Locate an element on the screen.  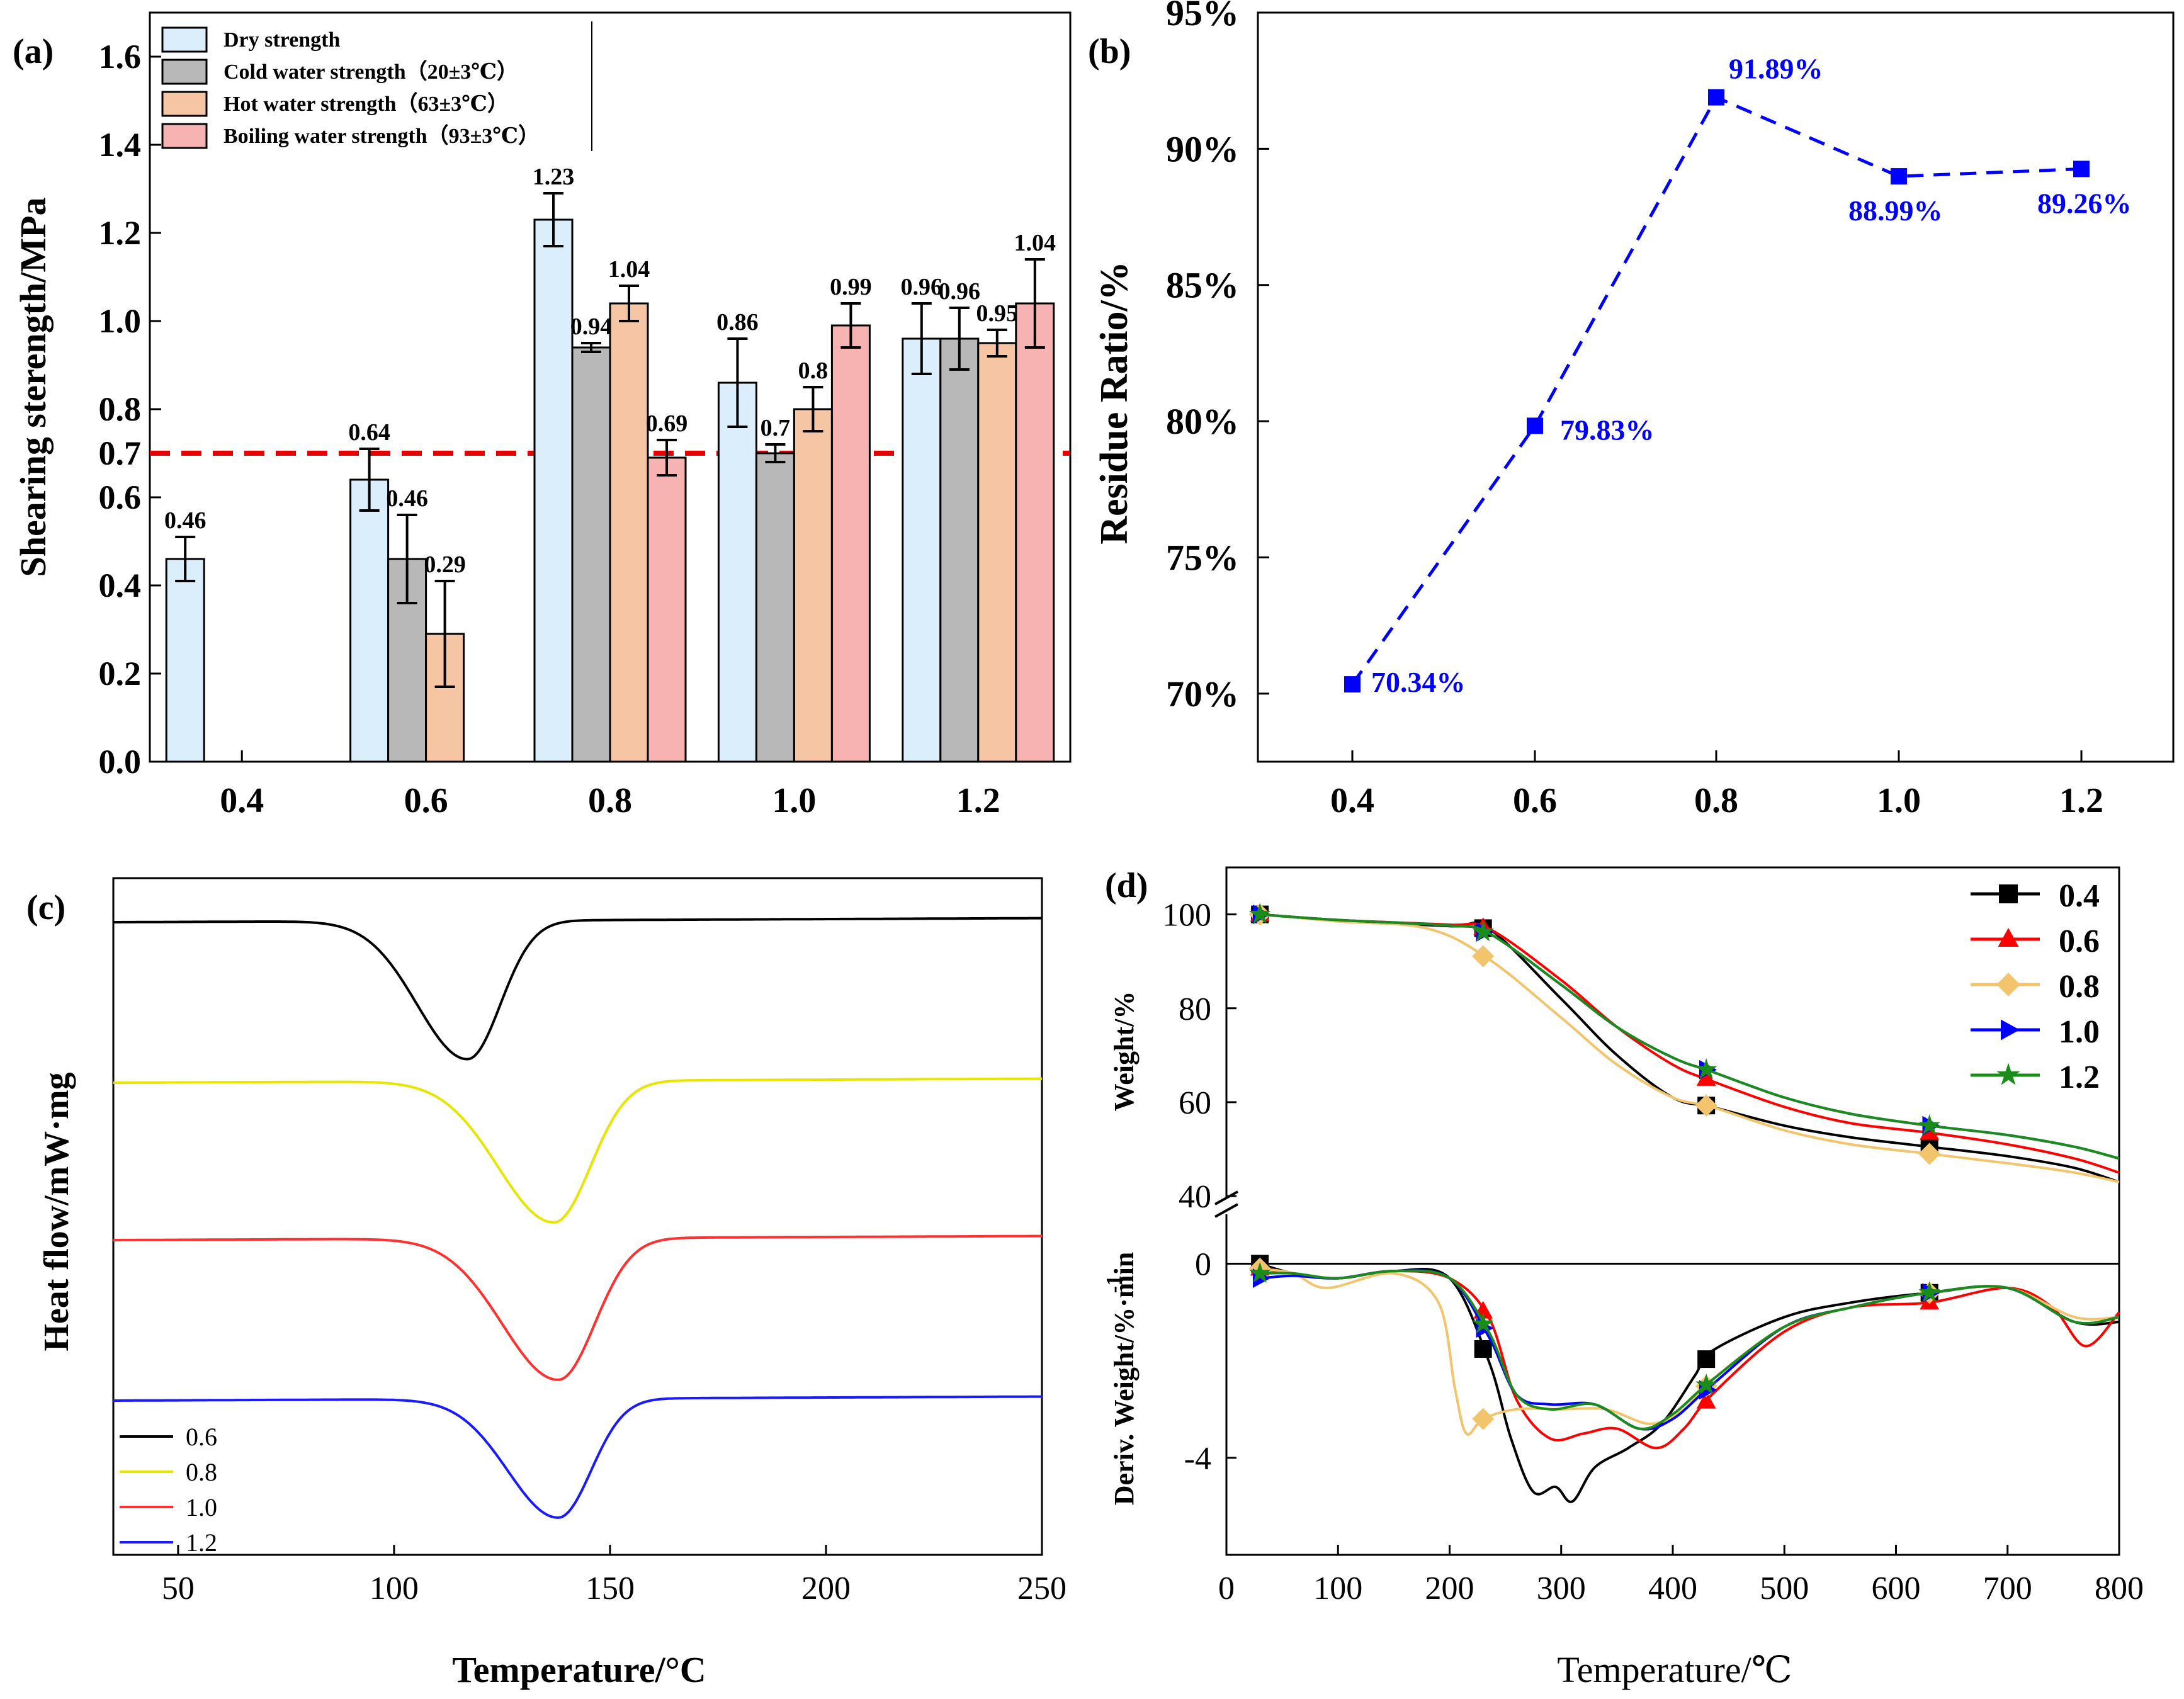
y-tick-label: 0.7 is located at coordinates (121, 453).